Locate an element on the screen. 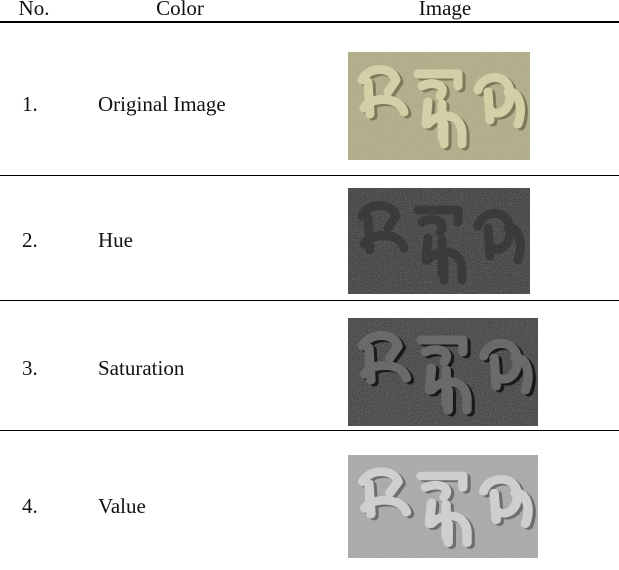 The height and width of the screenshot is (570, 619). header-image: Image is located at coordinates (445, 10).